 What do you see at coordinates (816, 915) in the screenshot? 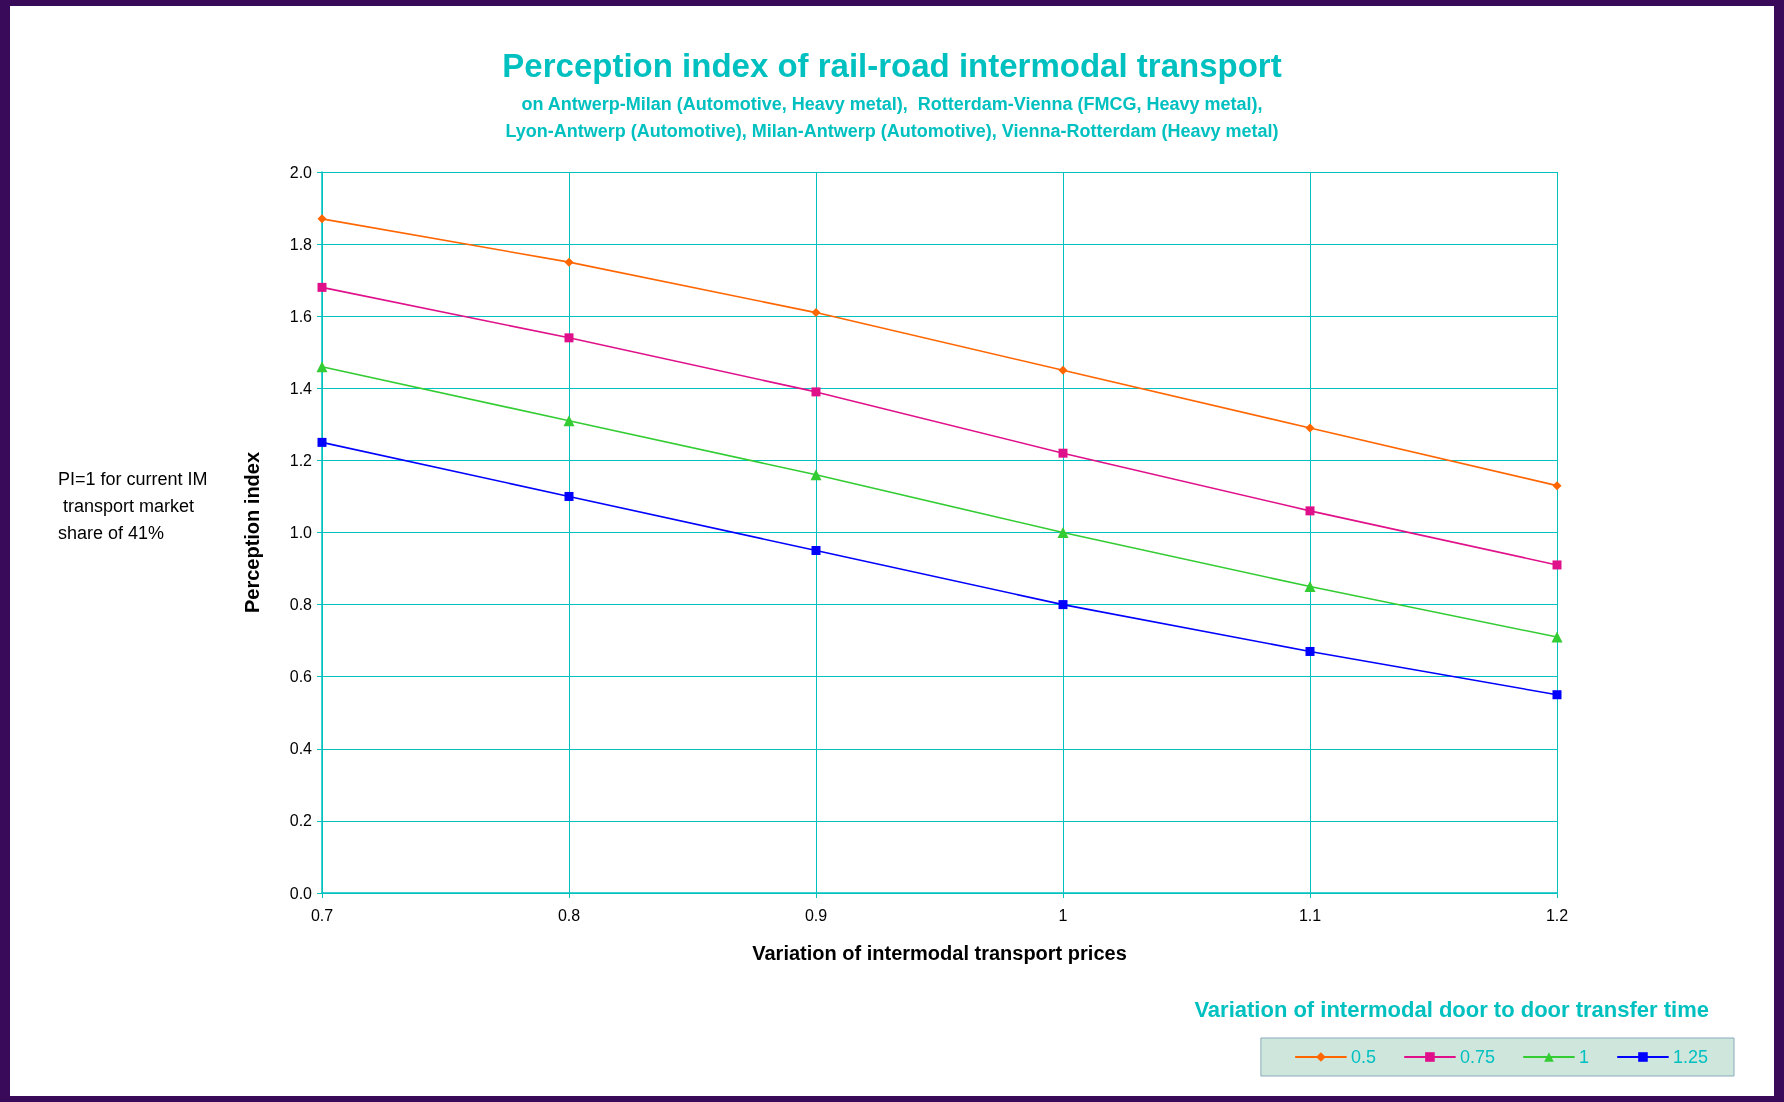
I see `x-tick-label: 0.9` at bounding box center [816, 915].